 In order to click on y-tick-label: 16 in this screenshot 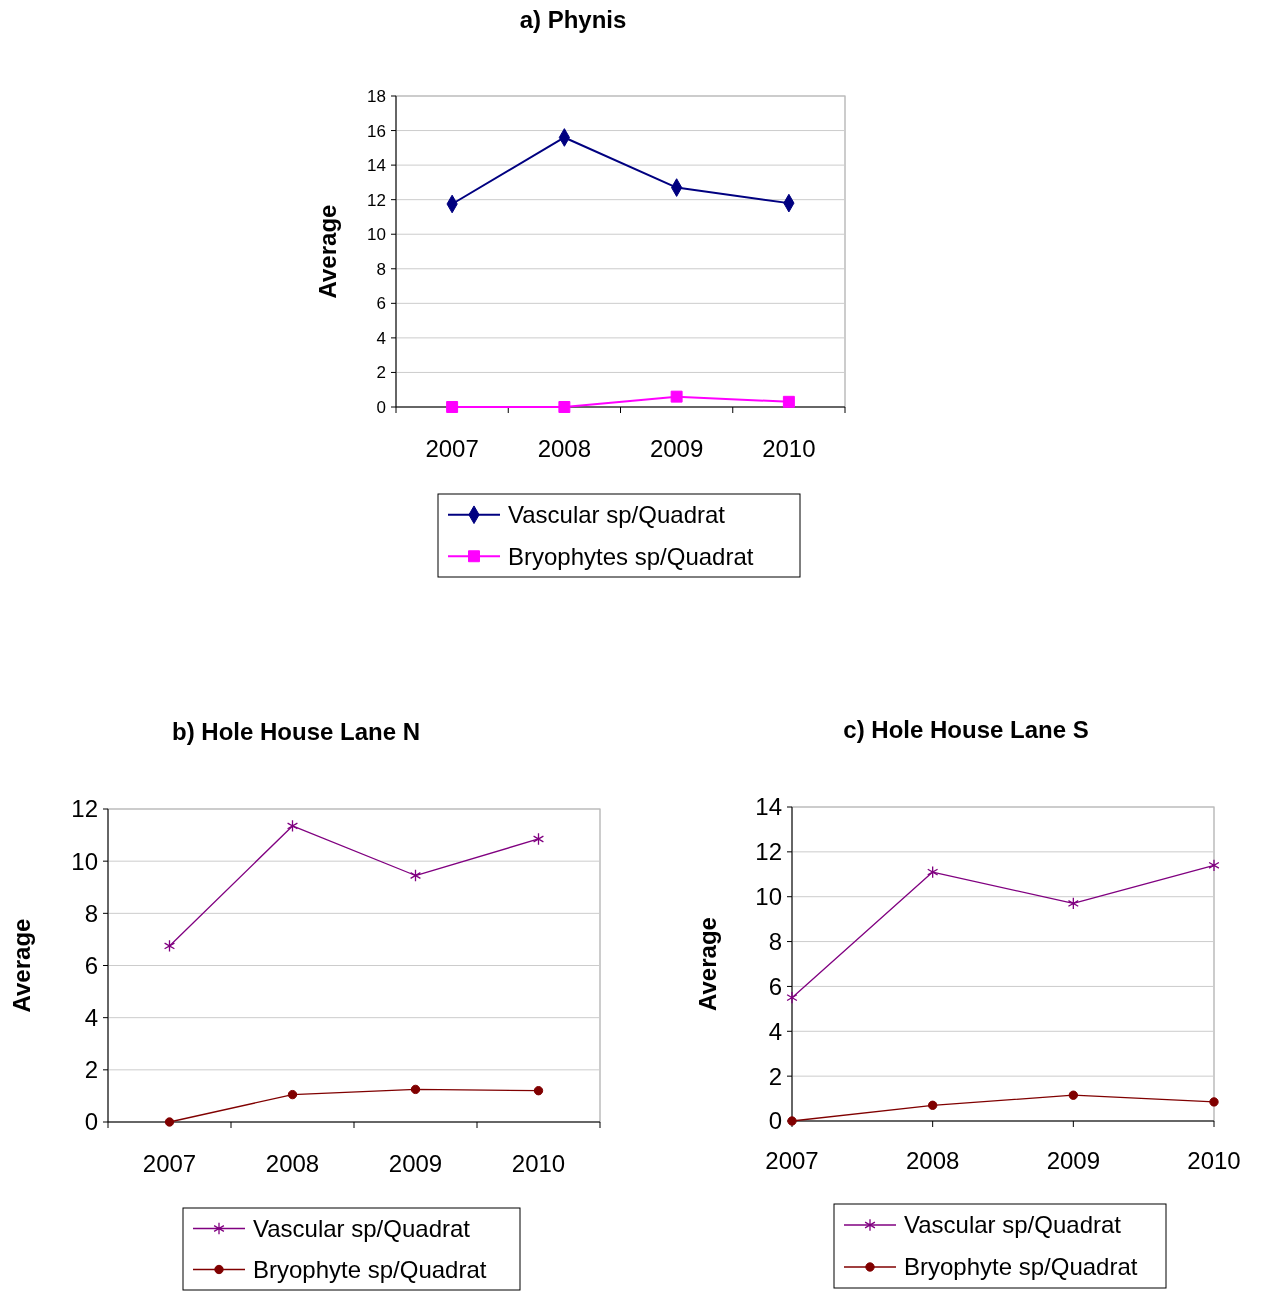, I will do `click(376, 131)`.